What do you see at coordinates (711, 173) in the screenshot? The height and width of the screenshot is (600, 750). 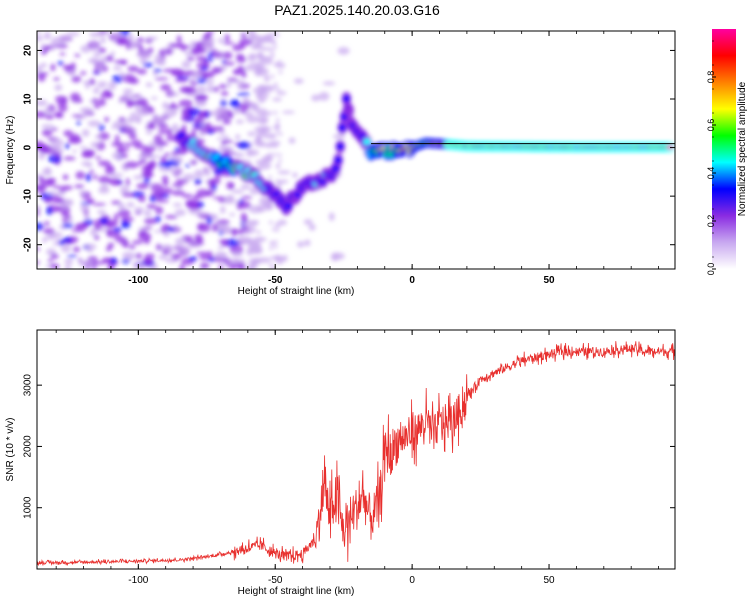 I see `colorbar-tick-label: 0.4` at bounding box center [711, 173].